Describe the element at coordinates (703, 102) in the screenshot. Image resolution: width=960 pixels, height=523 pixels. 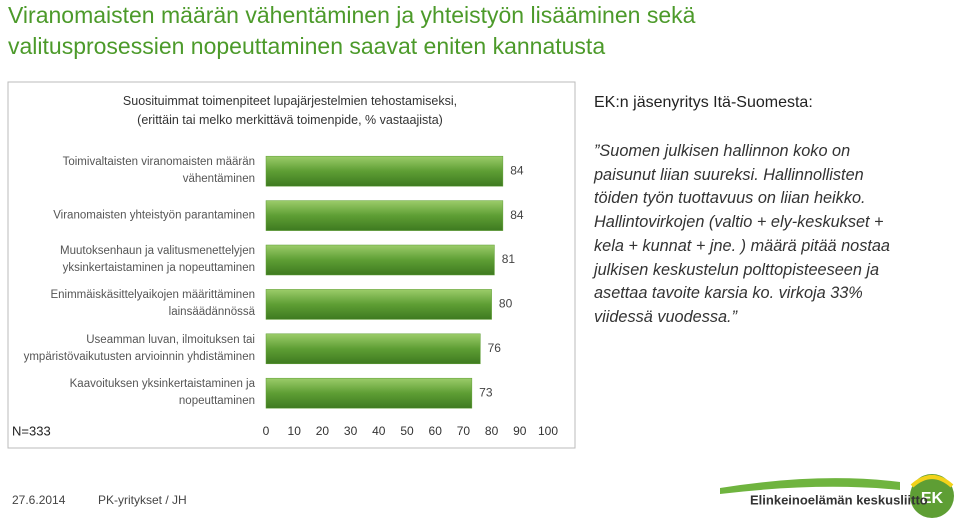
I see `quote-heading: EK:n jäsenyritys Itä-Suomesta:` at that location.